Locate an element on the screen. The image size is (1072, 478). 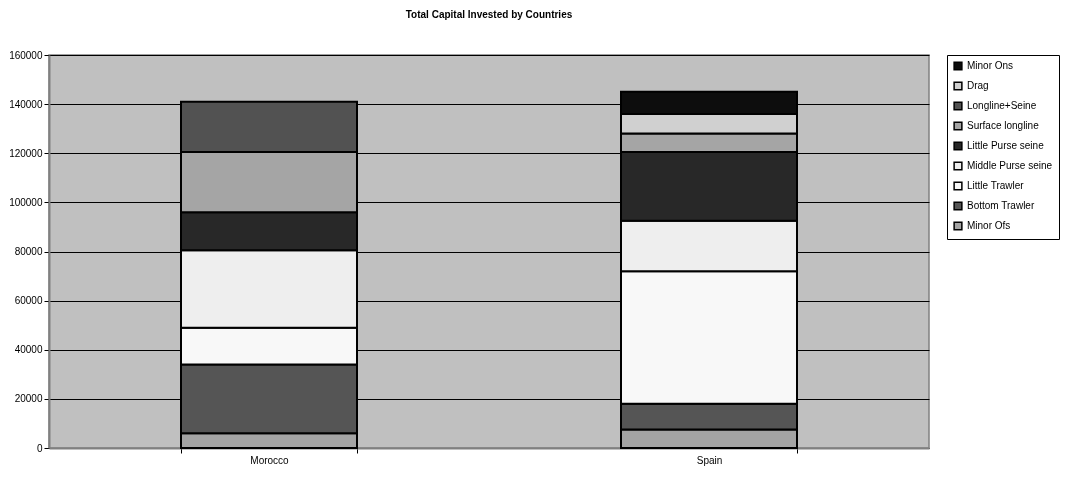
legend-label: Surface longline is located at coordinates (1003, 125).